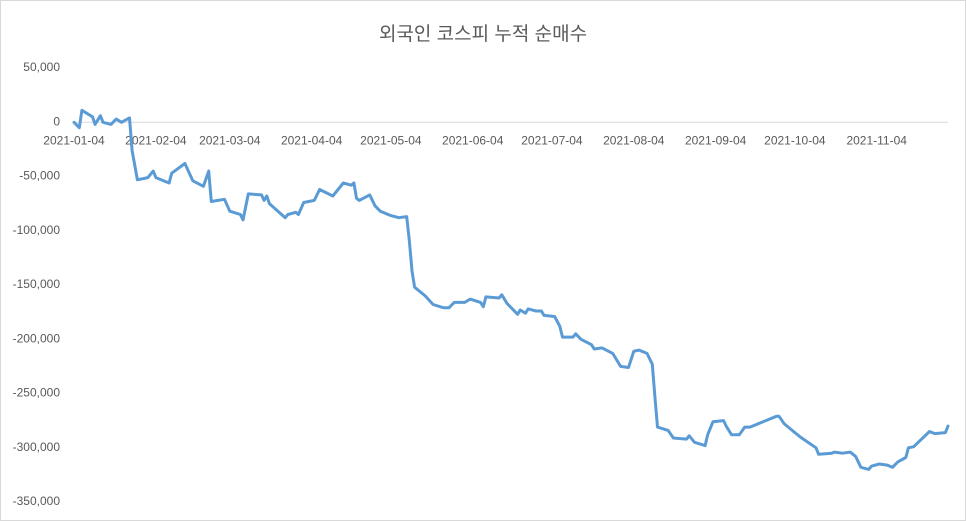  Describe the element at coordinates (56, 121) in the screenshot. I see `y-tick-label: 0` at that location.